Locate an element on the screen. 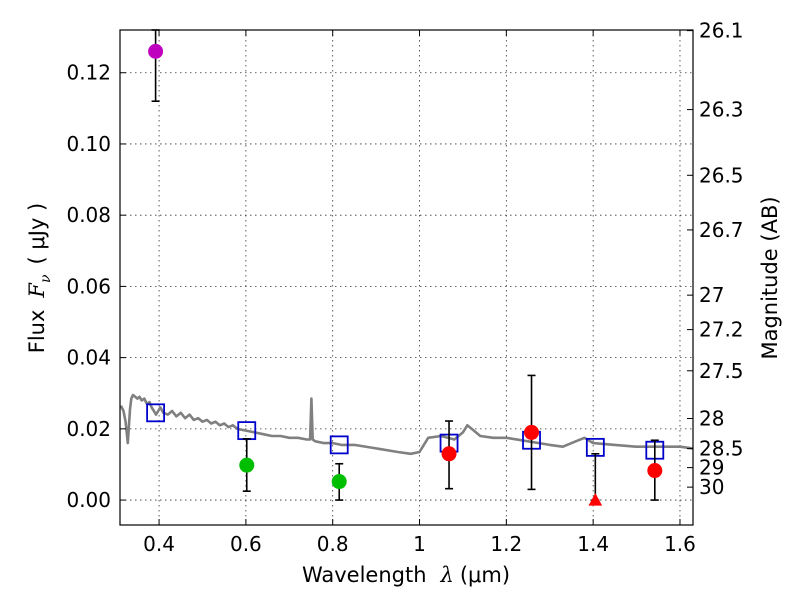  y2-tick-label: 27.2 is located at coordinates (721, 330).